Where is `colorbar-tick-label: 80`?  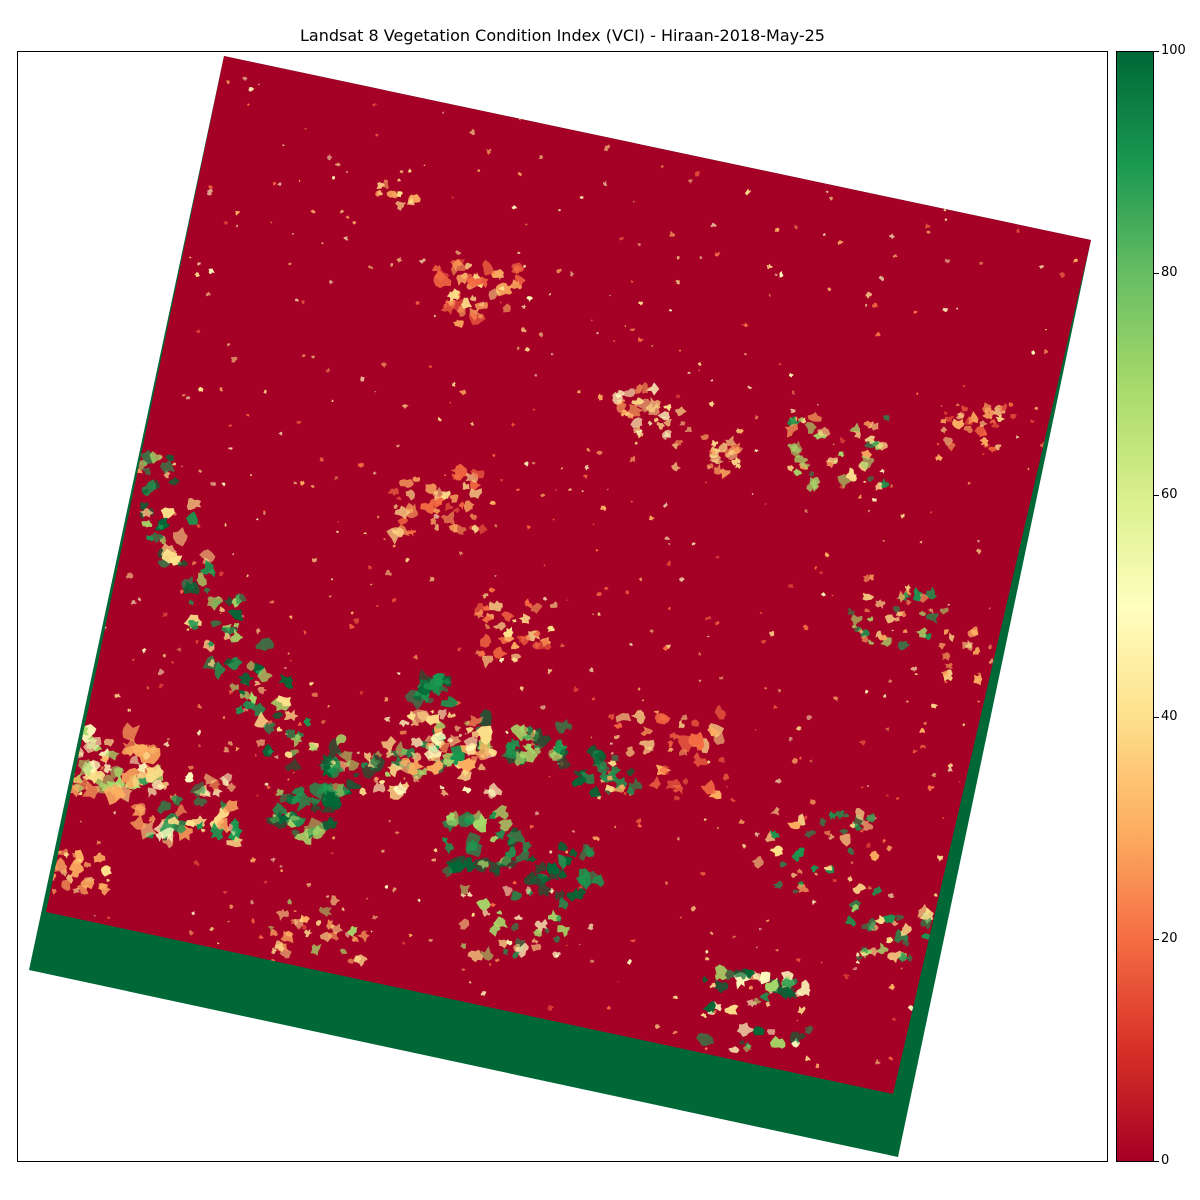
colorbar-tick-label: 80 is located at coordinates (1169, 272).